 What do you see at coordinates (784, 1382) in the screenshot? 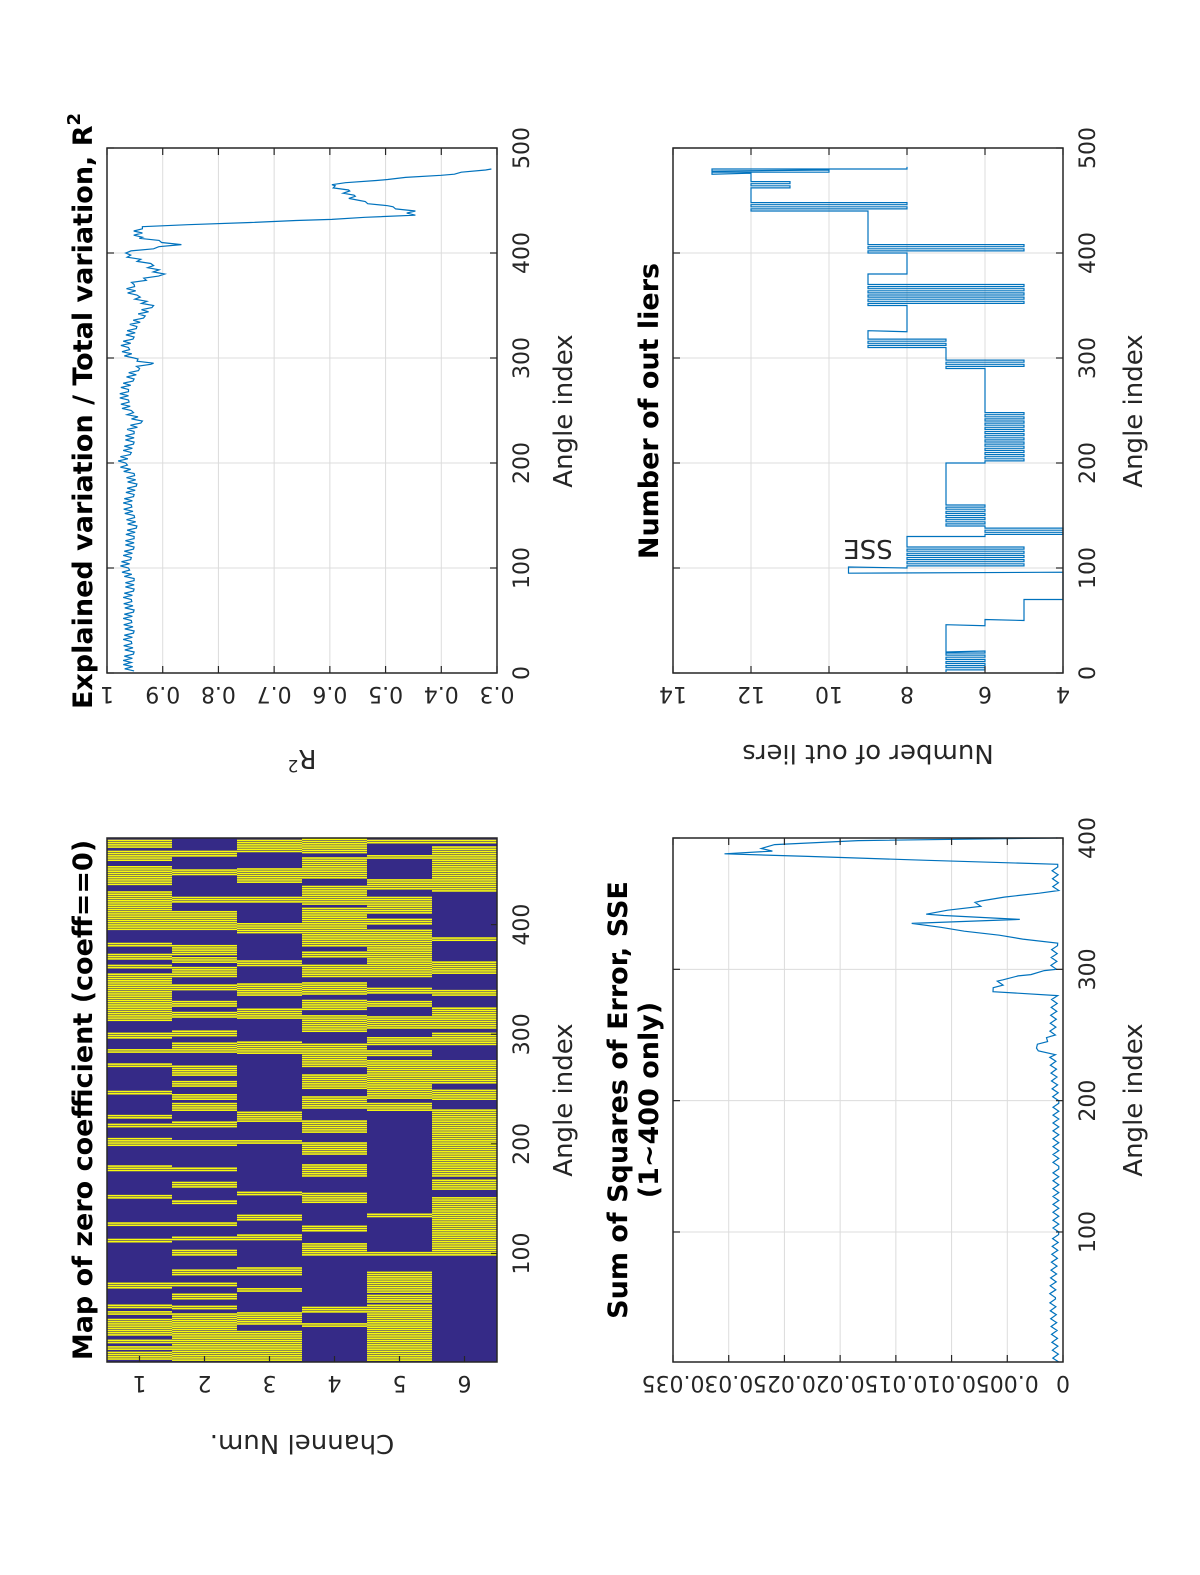
I see `sse-ytick-label: 0.025` at bounding box center [784, 1382].